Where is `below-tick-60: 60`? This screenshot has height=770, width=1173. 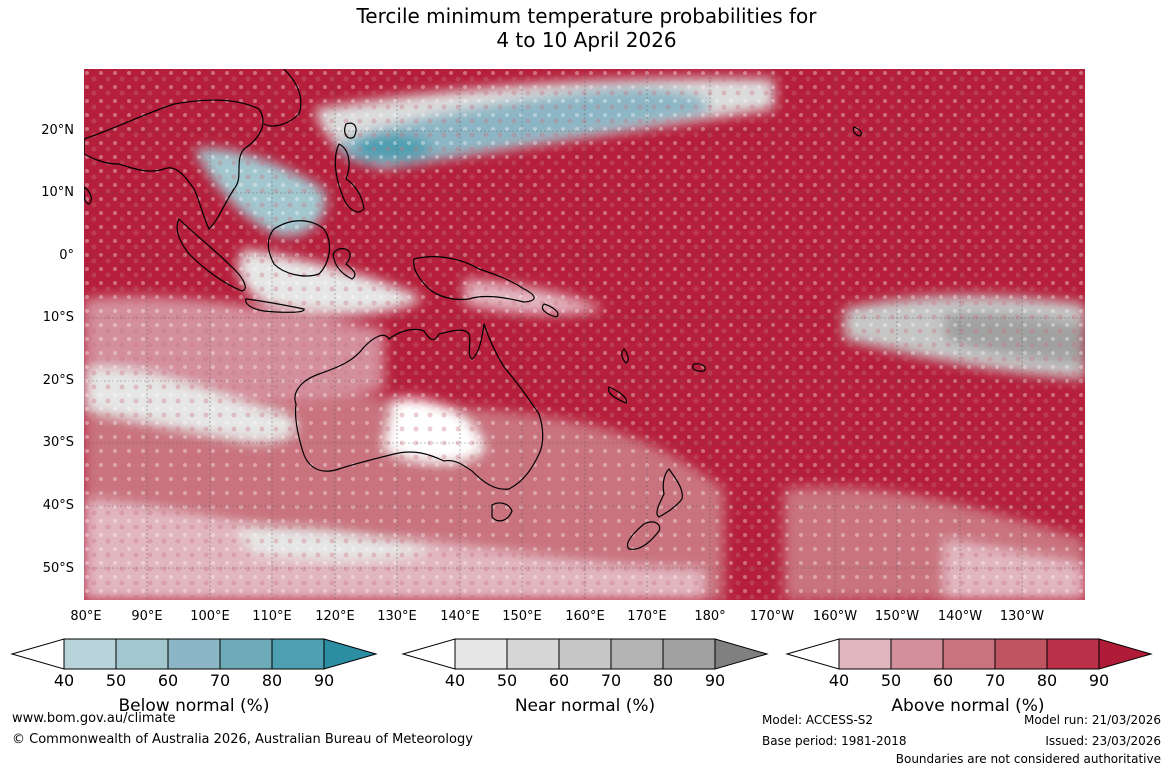 below-tick-60: 60 is located at coordinates (168, 680).